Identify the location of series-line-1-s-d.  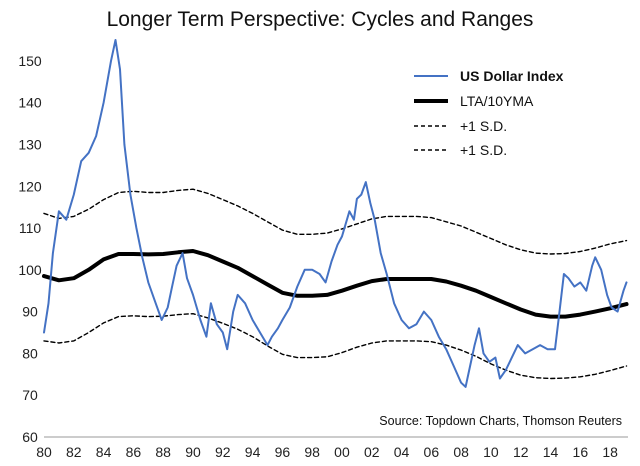
(335, 221).